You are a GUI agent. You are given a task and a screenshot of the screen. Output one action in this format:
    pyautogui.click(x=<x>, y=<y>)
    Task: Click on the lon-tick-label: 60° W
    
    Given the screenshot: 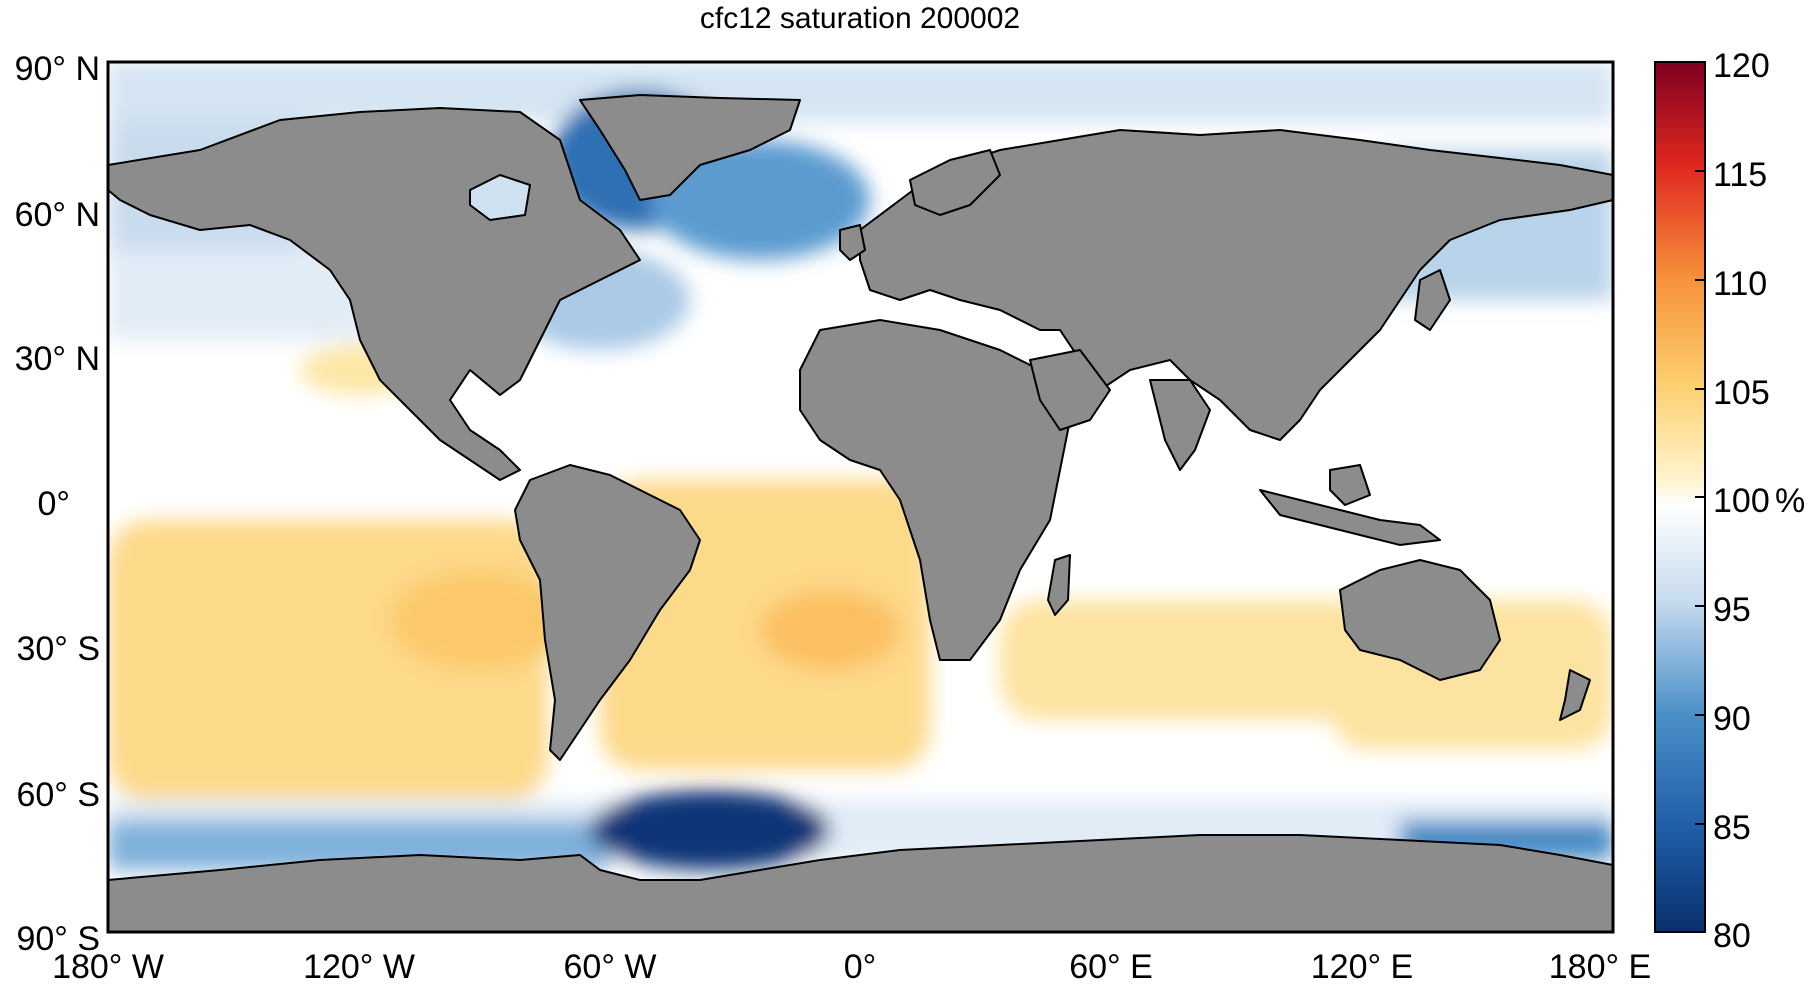 What is the action you would take?
    pyautogui.click(x=610, y=966)
    